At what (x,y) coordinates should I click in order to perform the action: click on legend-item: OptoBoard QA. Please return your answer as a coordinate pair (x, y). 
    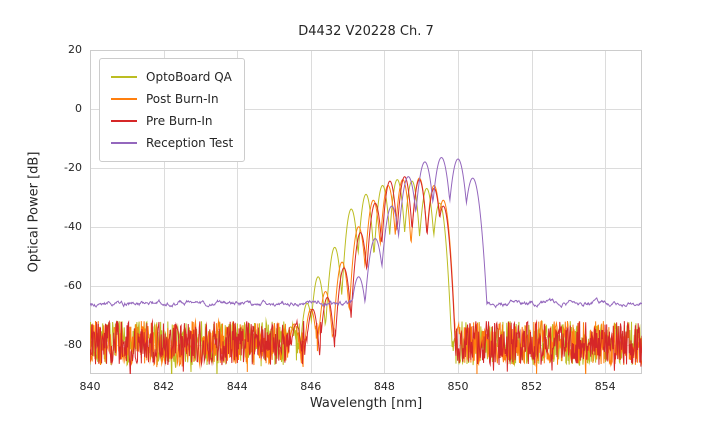
    Looking at the image, I should click on (172, 77).